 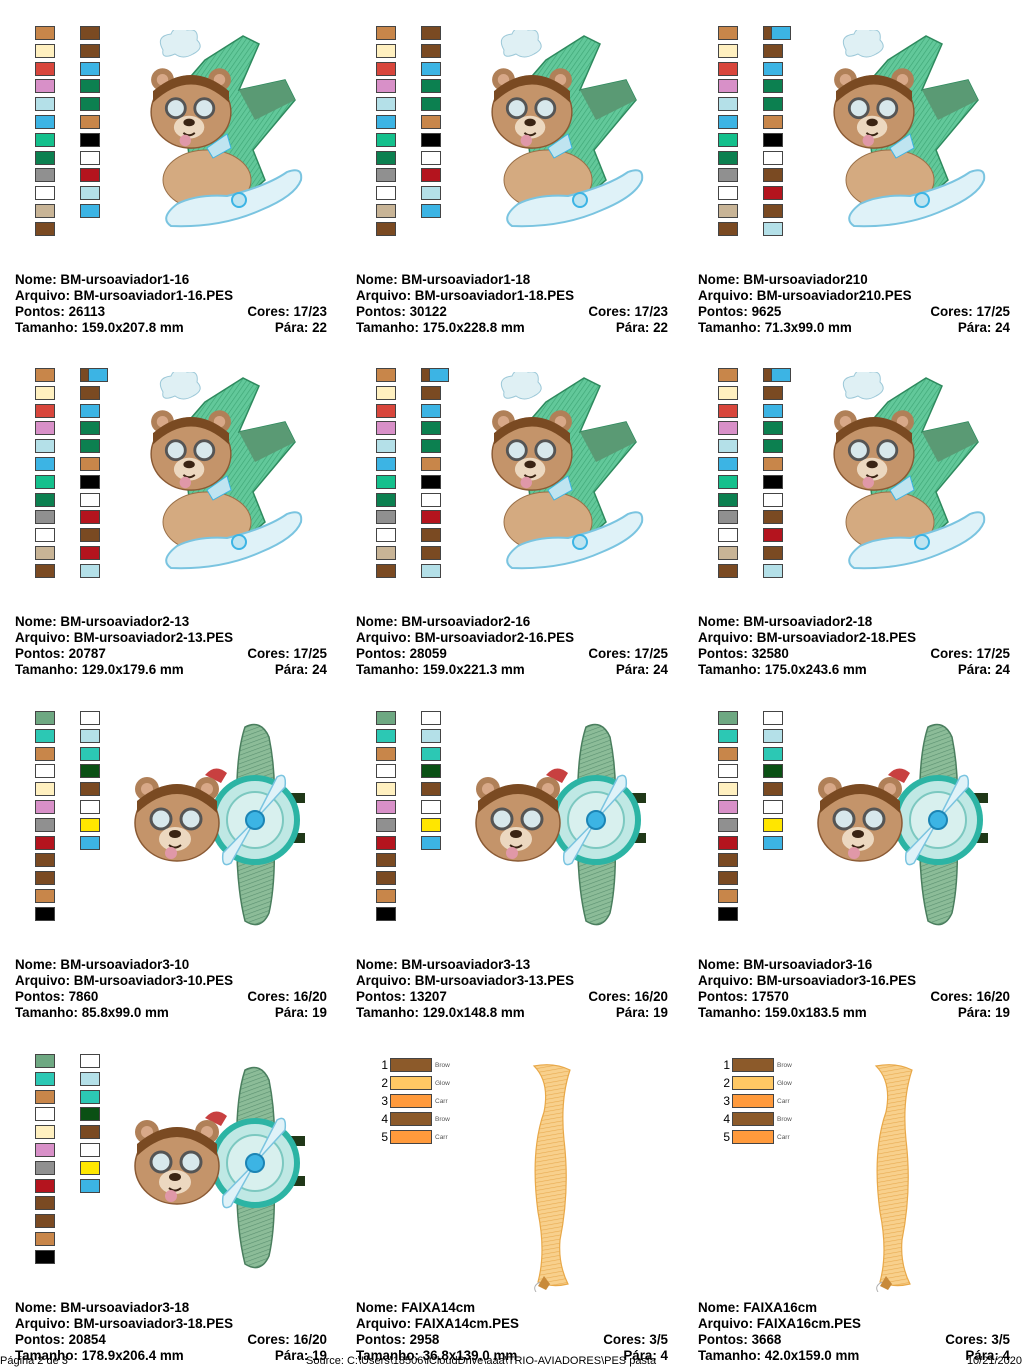 What do you see at coordinates (125, 1012) in the screenshot?
I see `design-size: 85.8x99.0 mm` at bounding box center [125, 1012].